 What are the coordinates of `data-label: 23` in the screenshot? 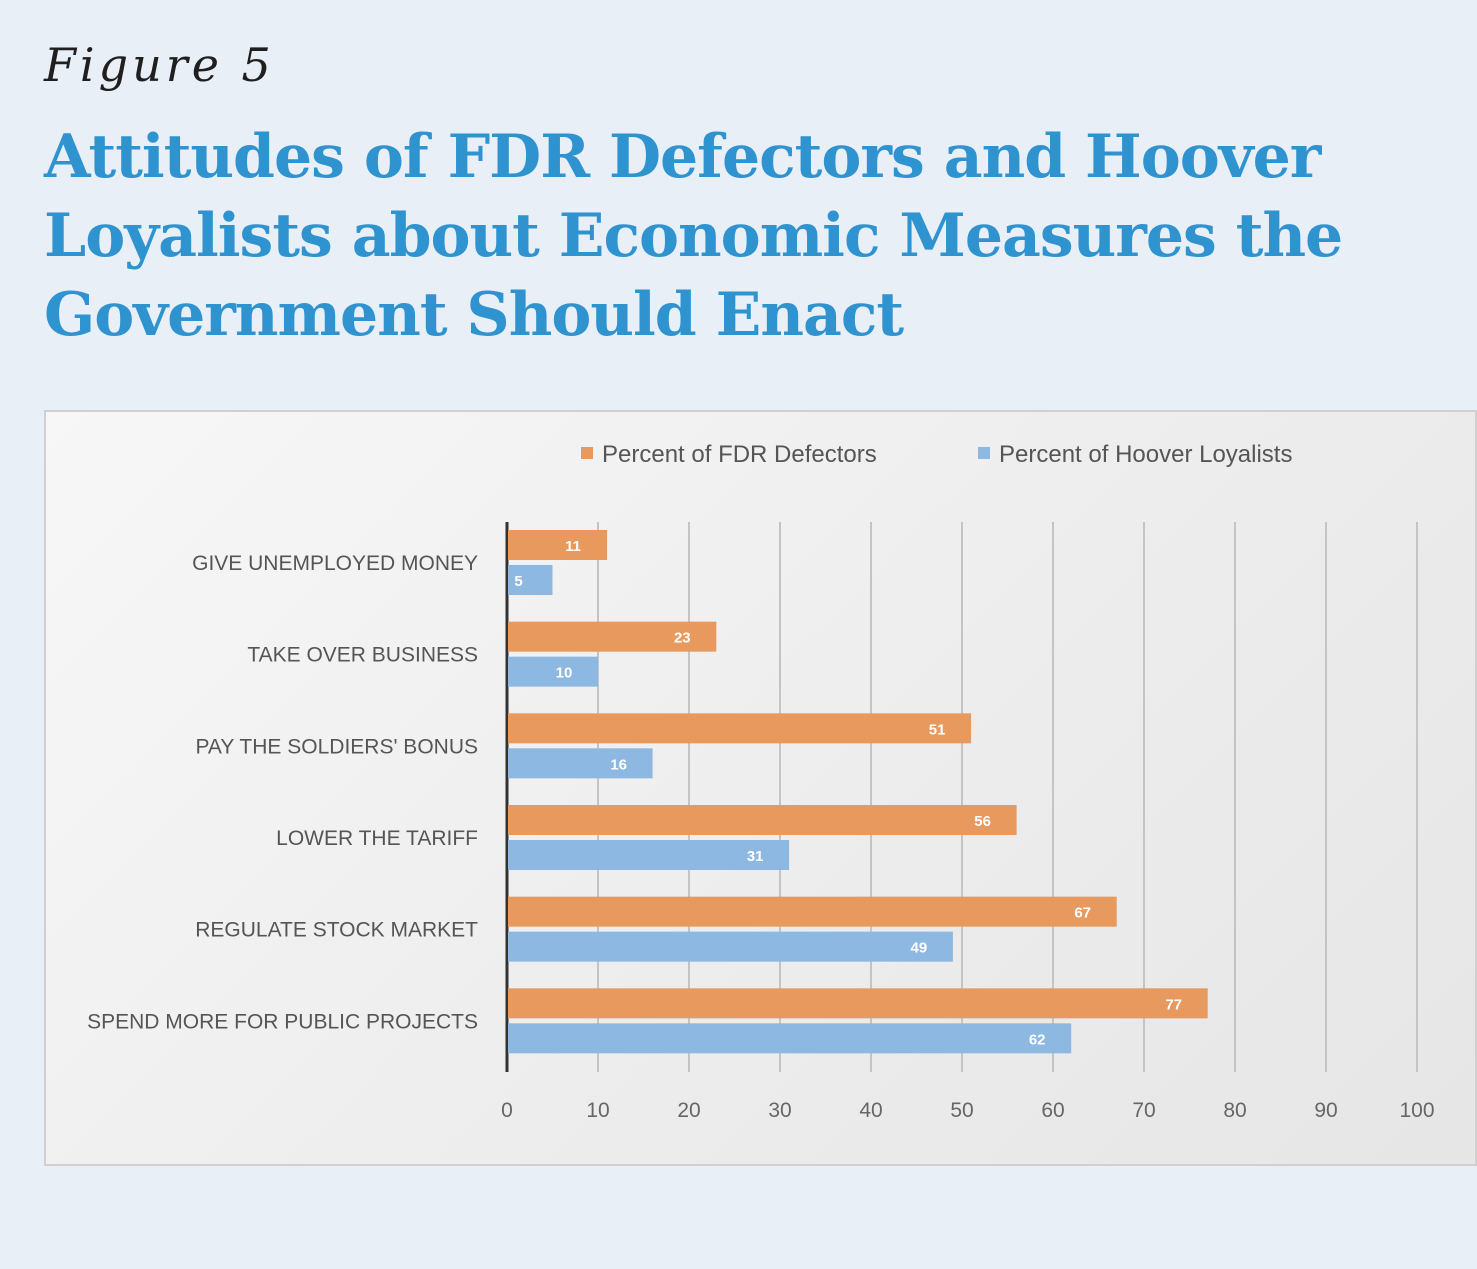 It's located at (682, 638).